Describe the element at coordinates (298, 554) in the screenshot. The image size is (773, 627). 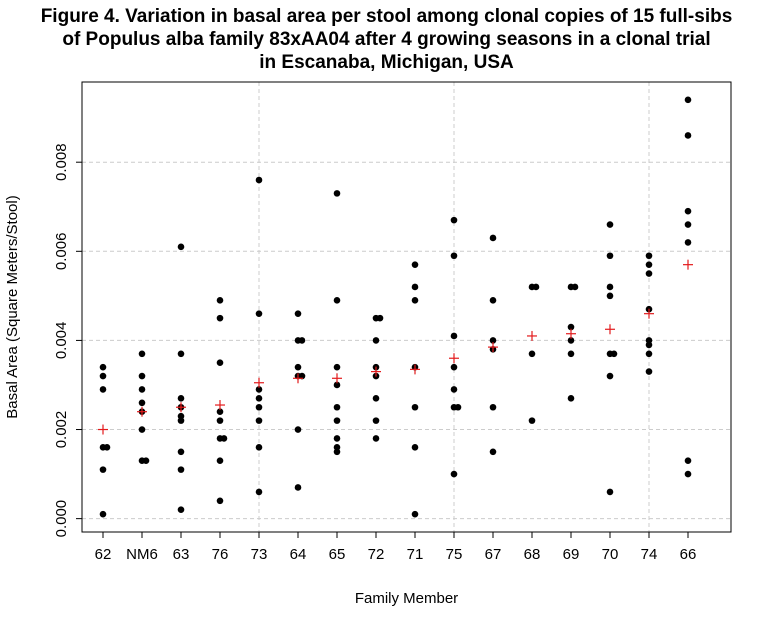
I see `x-tick-label: 64` at that location.